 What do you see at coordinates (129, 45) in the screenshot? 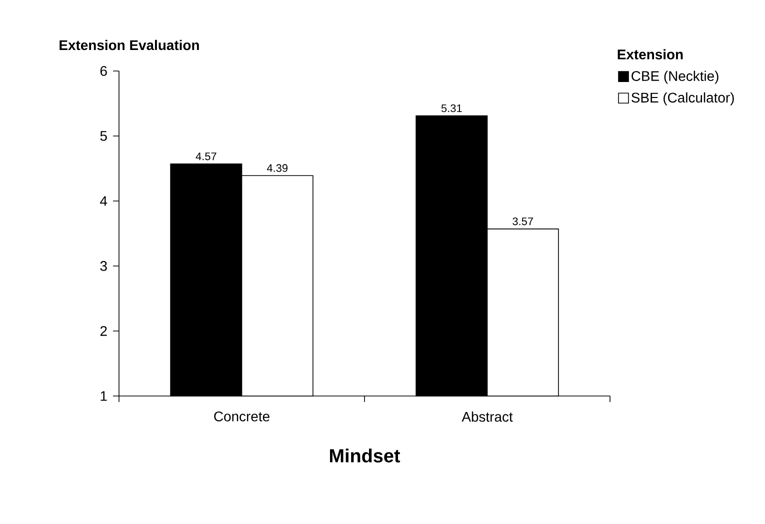
I see `y-axis-title: Extension Evaluation` at bounding box center [129, 45].